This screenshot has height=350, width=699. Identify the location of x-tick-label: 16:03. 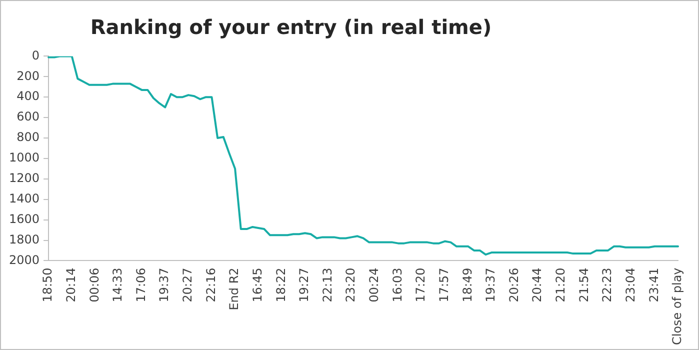
(397, 285).